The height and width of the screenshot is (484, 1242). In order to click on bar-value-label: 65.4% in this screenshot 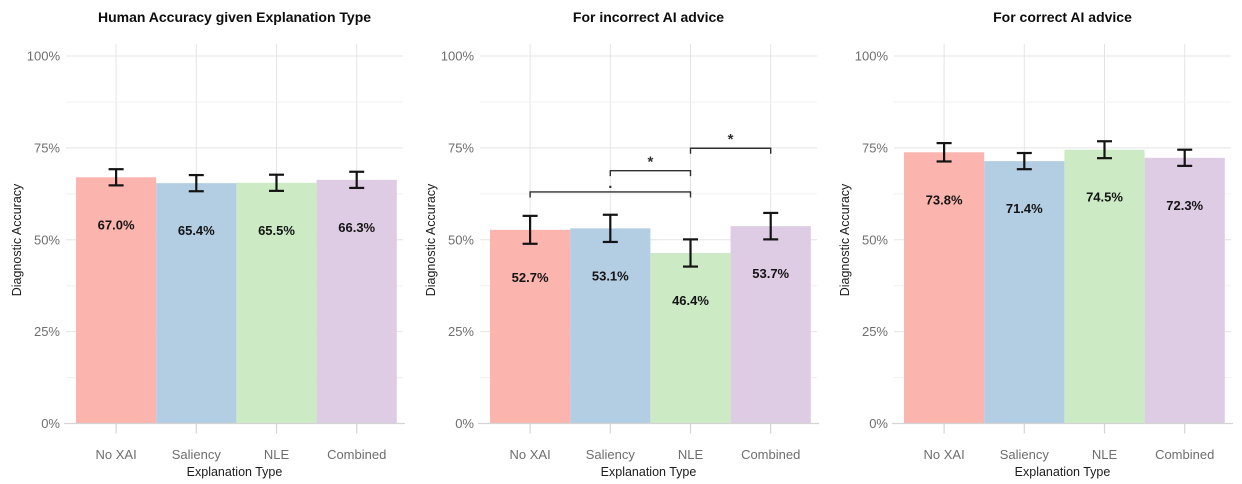, I will do `click(196, 230)`.